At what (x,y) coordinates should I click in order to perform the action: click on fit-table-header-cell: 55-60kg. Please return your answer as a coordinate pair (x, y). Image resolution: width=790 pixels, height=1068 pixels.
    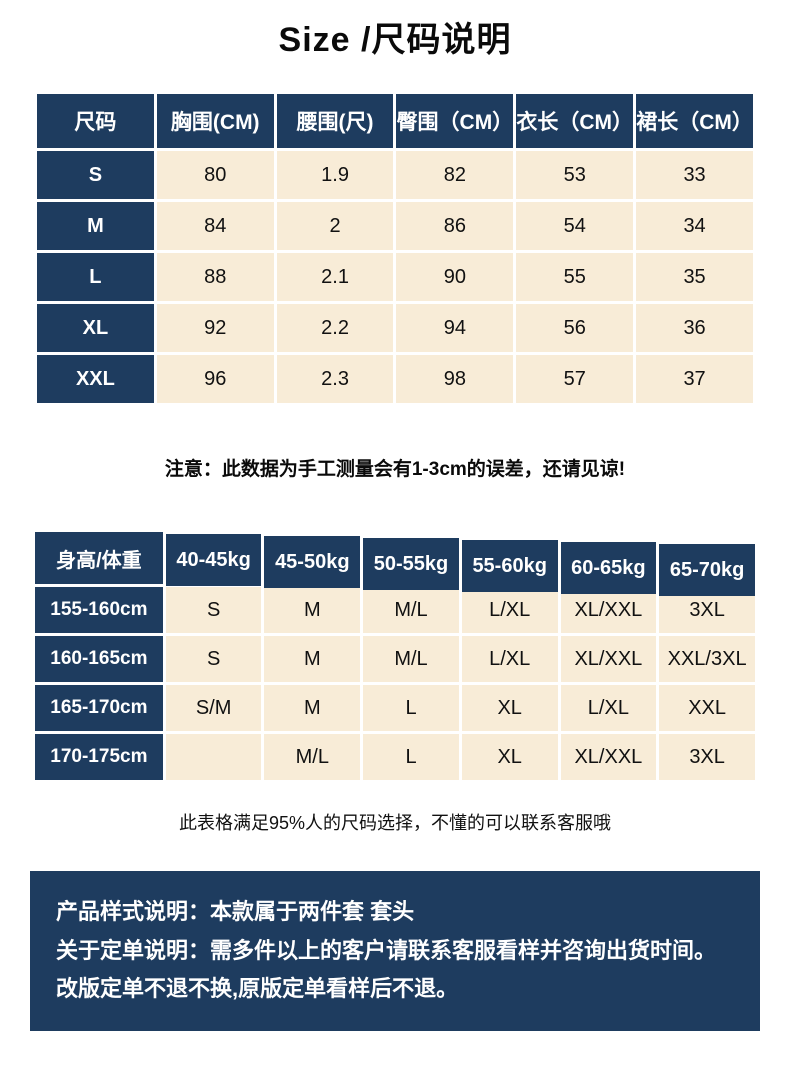
    Looking at the image, I should click on (509, 566).